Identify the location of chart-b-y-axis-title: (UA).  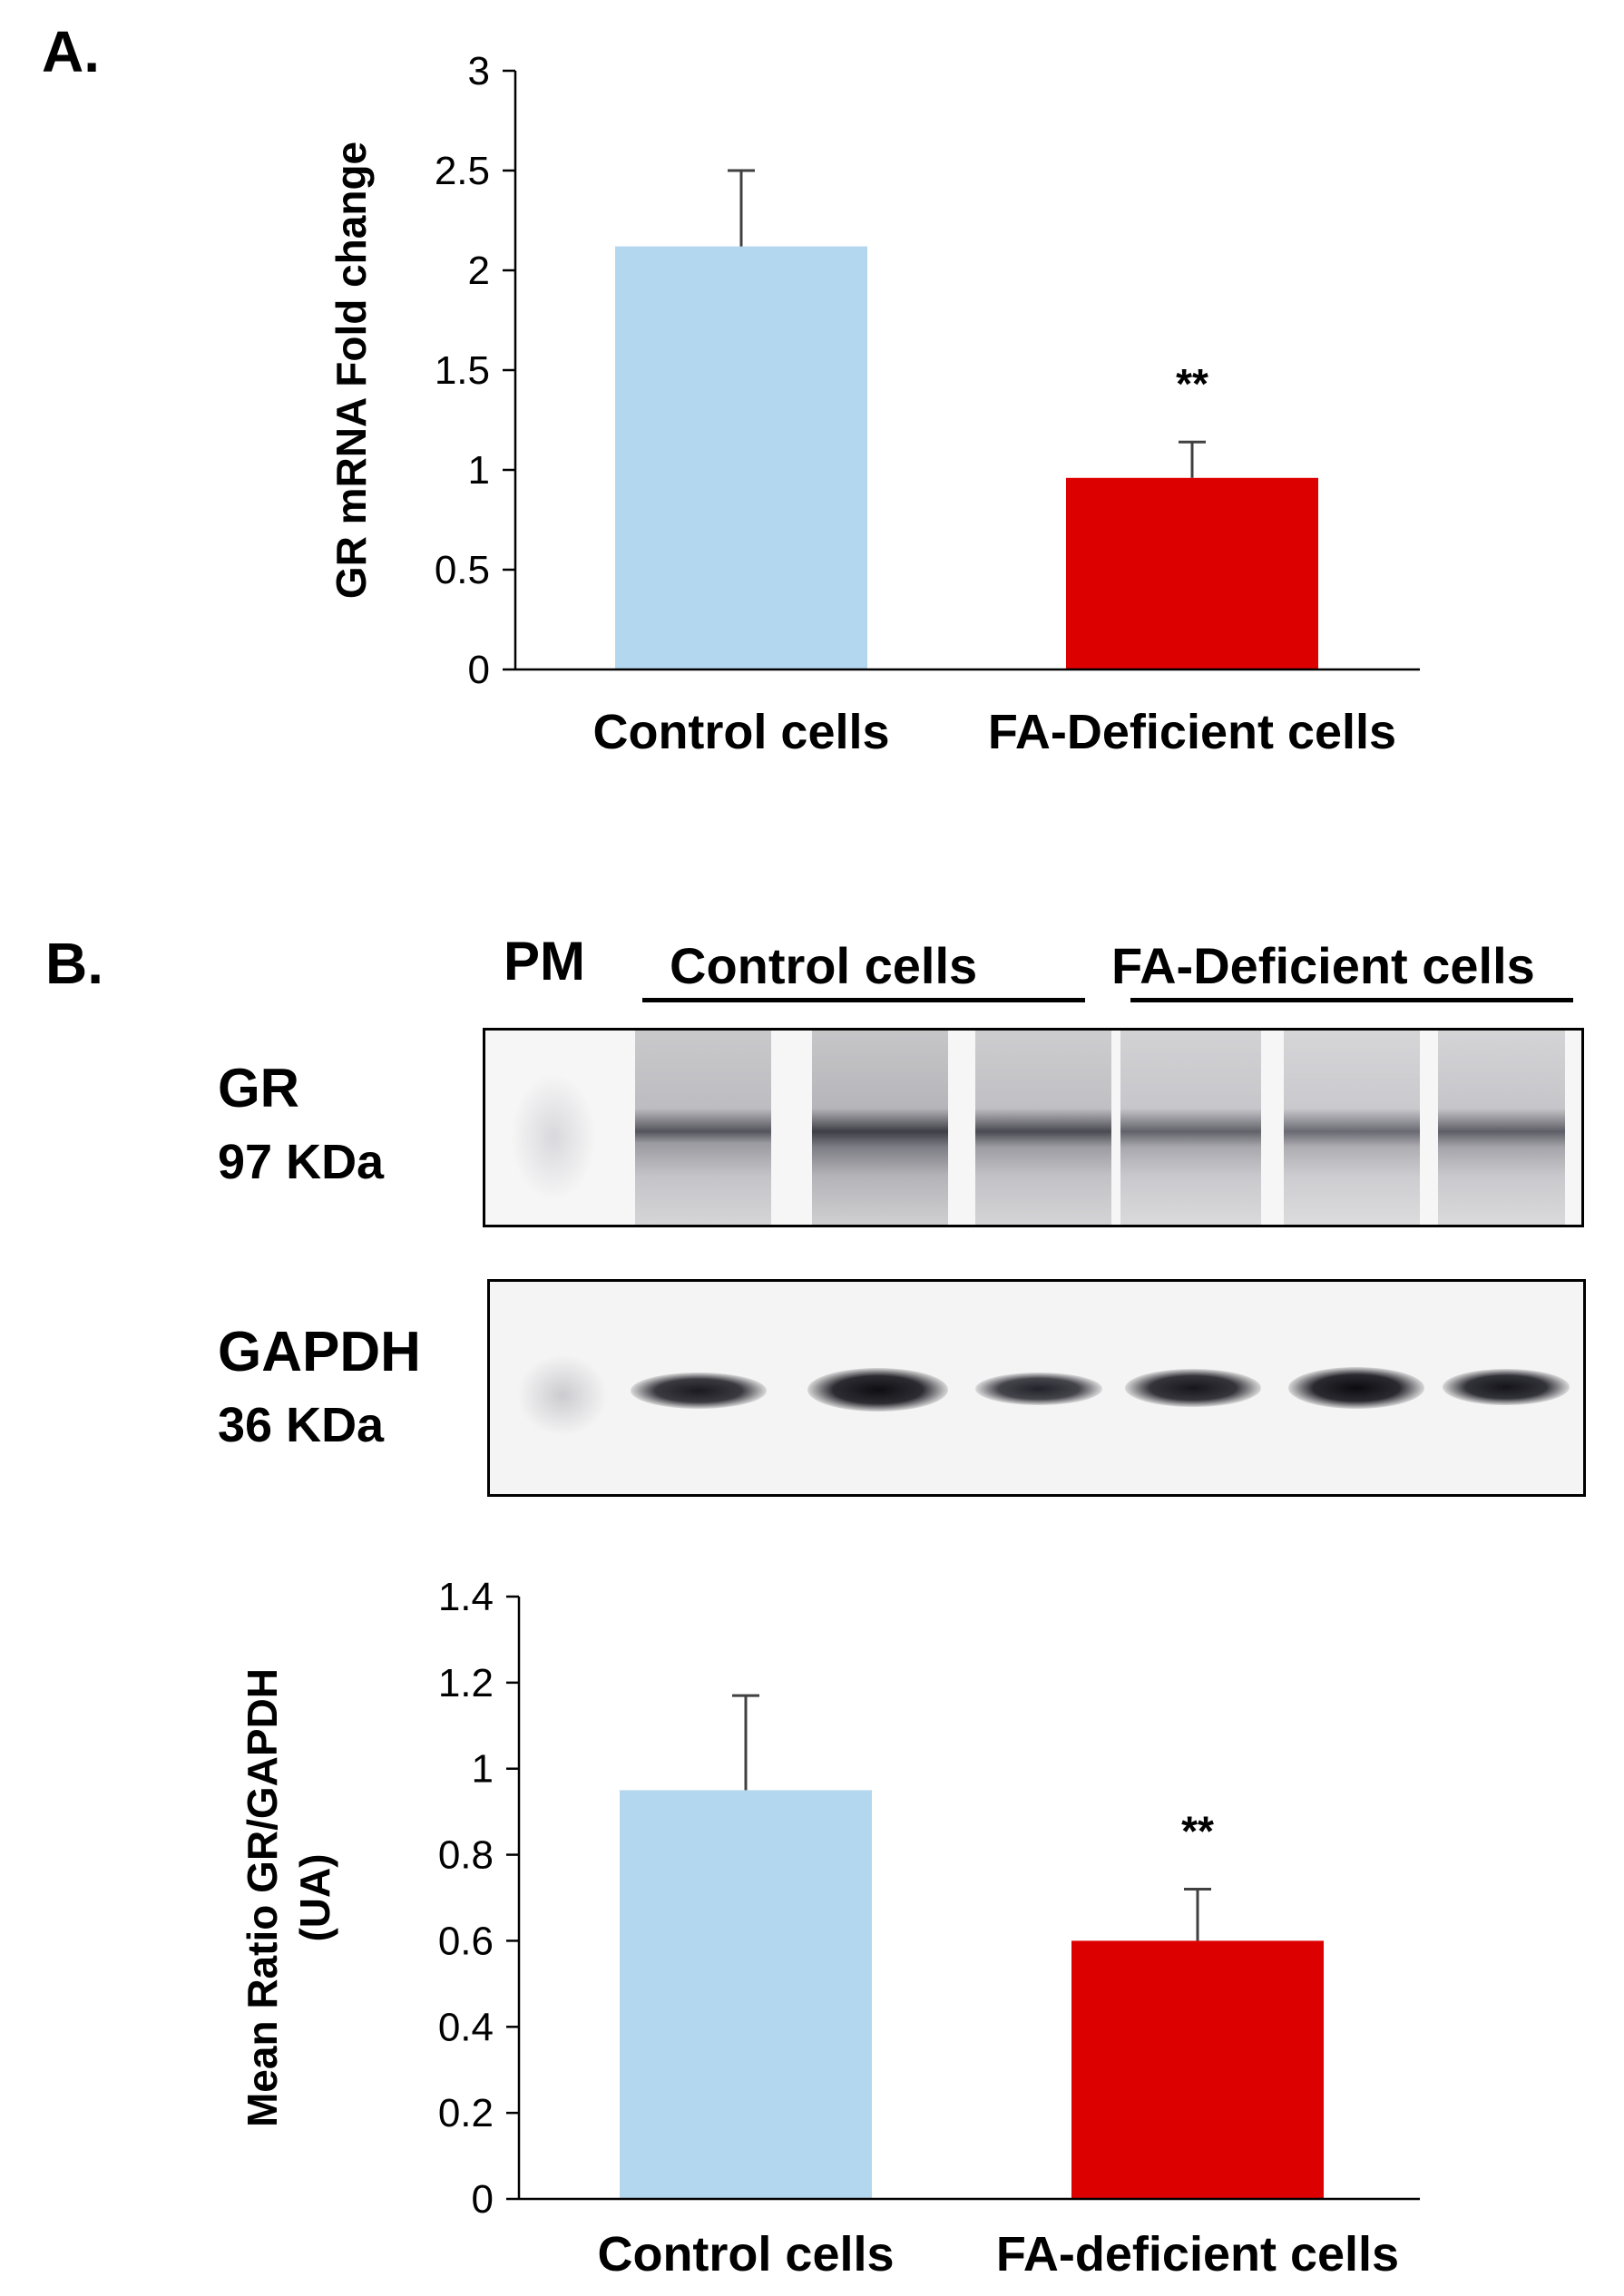
(314, 1897).